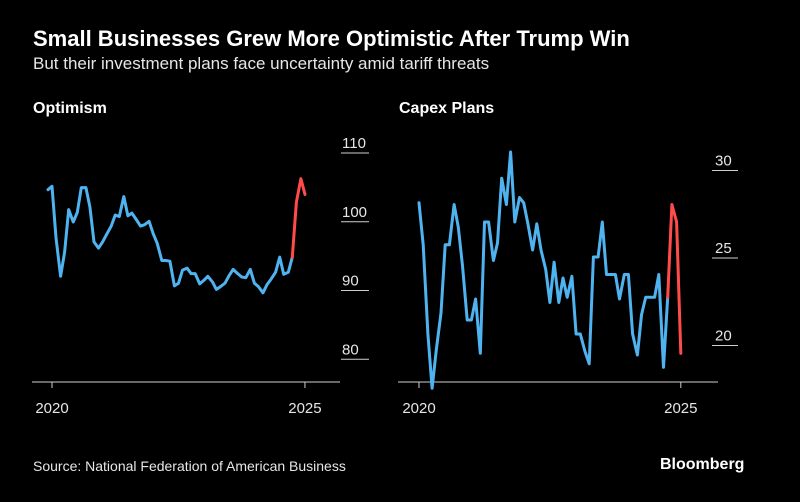 This screenshot has height=502, width=800. Describe the element at coordinates (298, 218) in the screenshot. I see `optimism-series-line-after` at that location.